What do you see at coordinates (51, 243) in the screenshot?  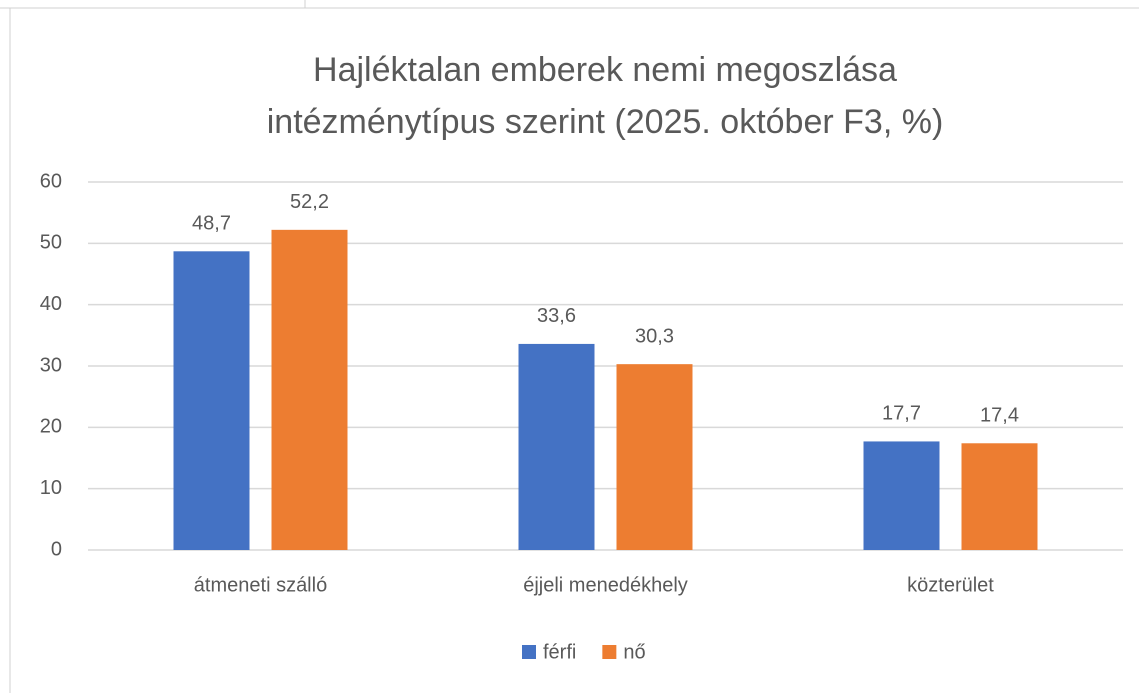 I see `y-tick-label: 50` at bounding box center [51, 243].